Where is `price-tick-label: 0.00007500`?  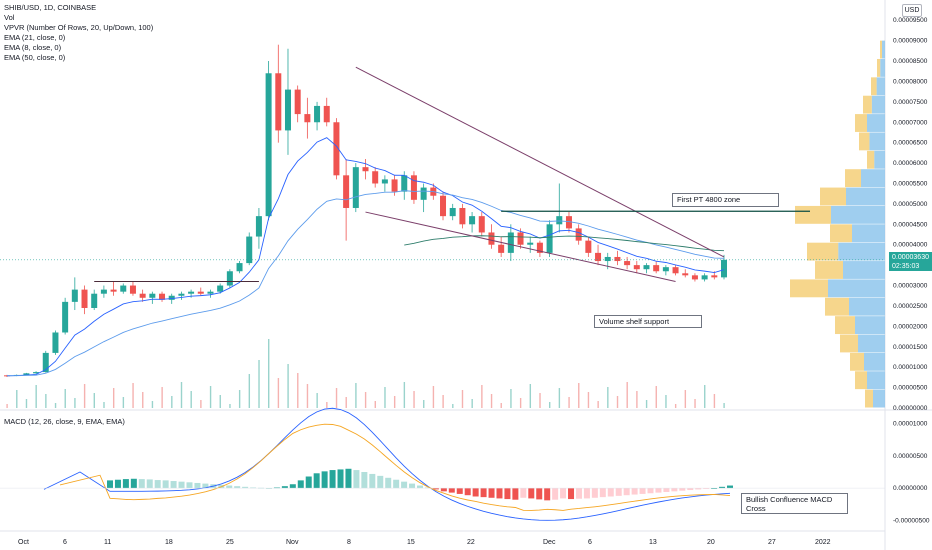 price-tick-label: 0.00007500 is located at coordinates (910, 102).